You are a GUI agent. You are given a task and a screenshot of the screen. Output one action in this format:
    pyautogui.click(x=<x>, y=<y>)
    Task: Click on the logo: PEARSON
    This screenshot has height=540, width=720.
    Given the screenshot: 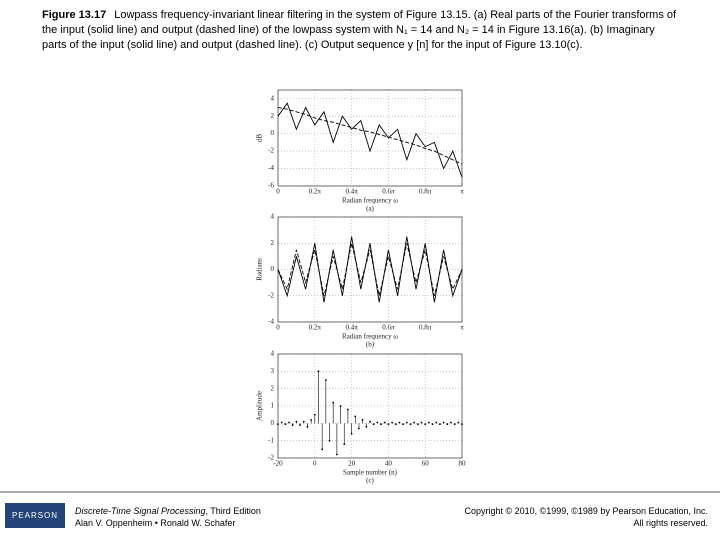 What is the action you would take?
    pyautogui.click(x=35, y=515)
    